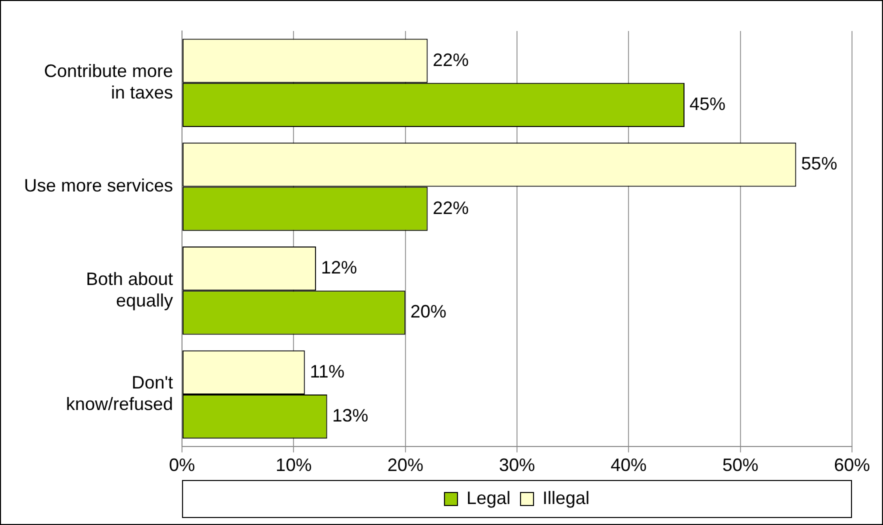 The width and height of the screenshot is (883, 525). I want to click on x-tick-label: 10%, so click(294, 465).